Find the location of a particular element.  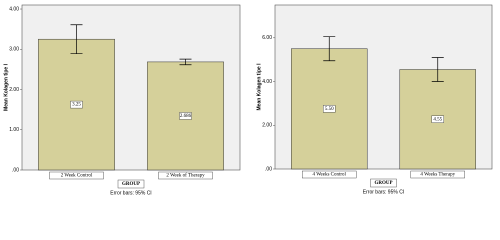

x-tick-label: 4 Weeks Control is located at coordinates (330, 175).